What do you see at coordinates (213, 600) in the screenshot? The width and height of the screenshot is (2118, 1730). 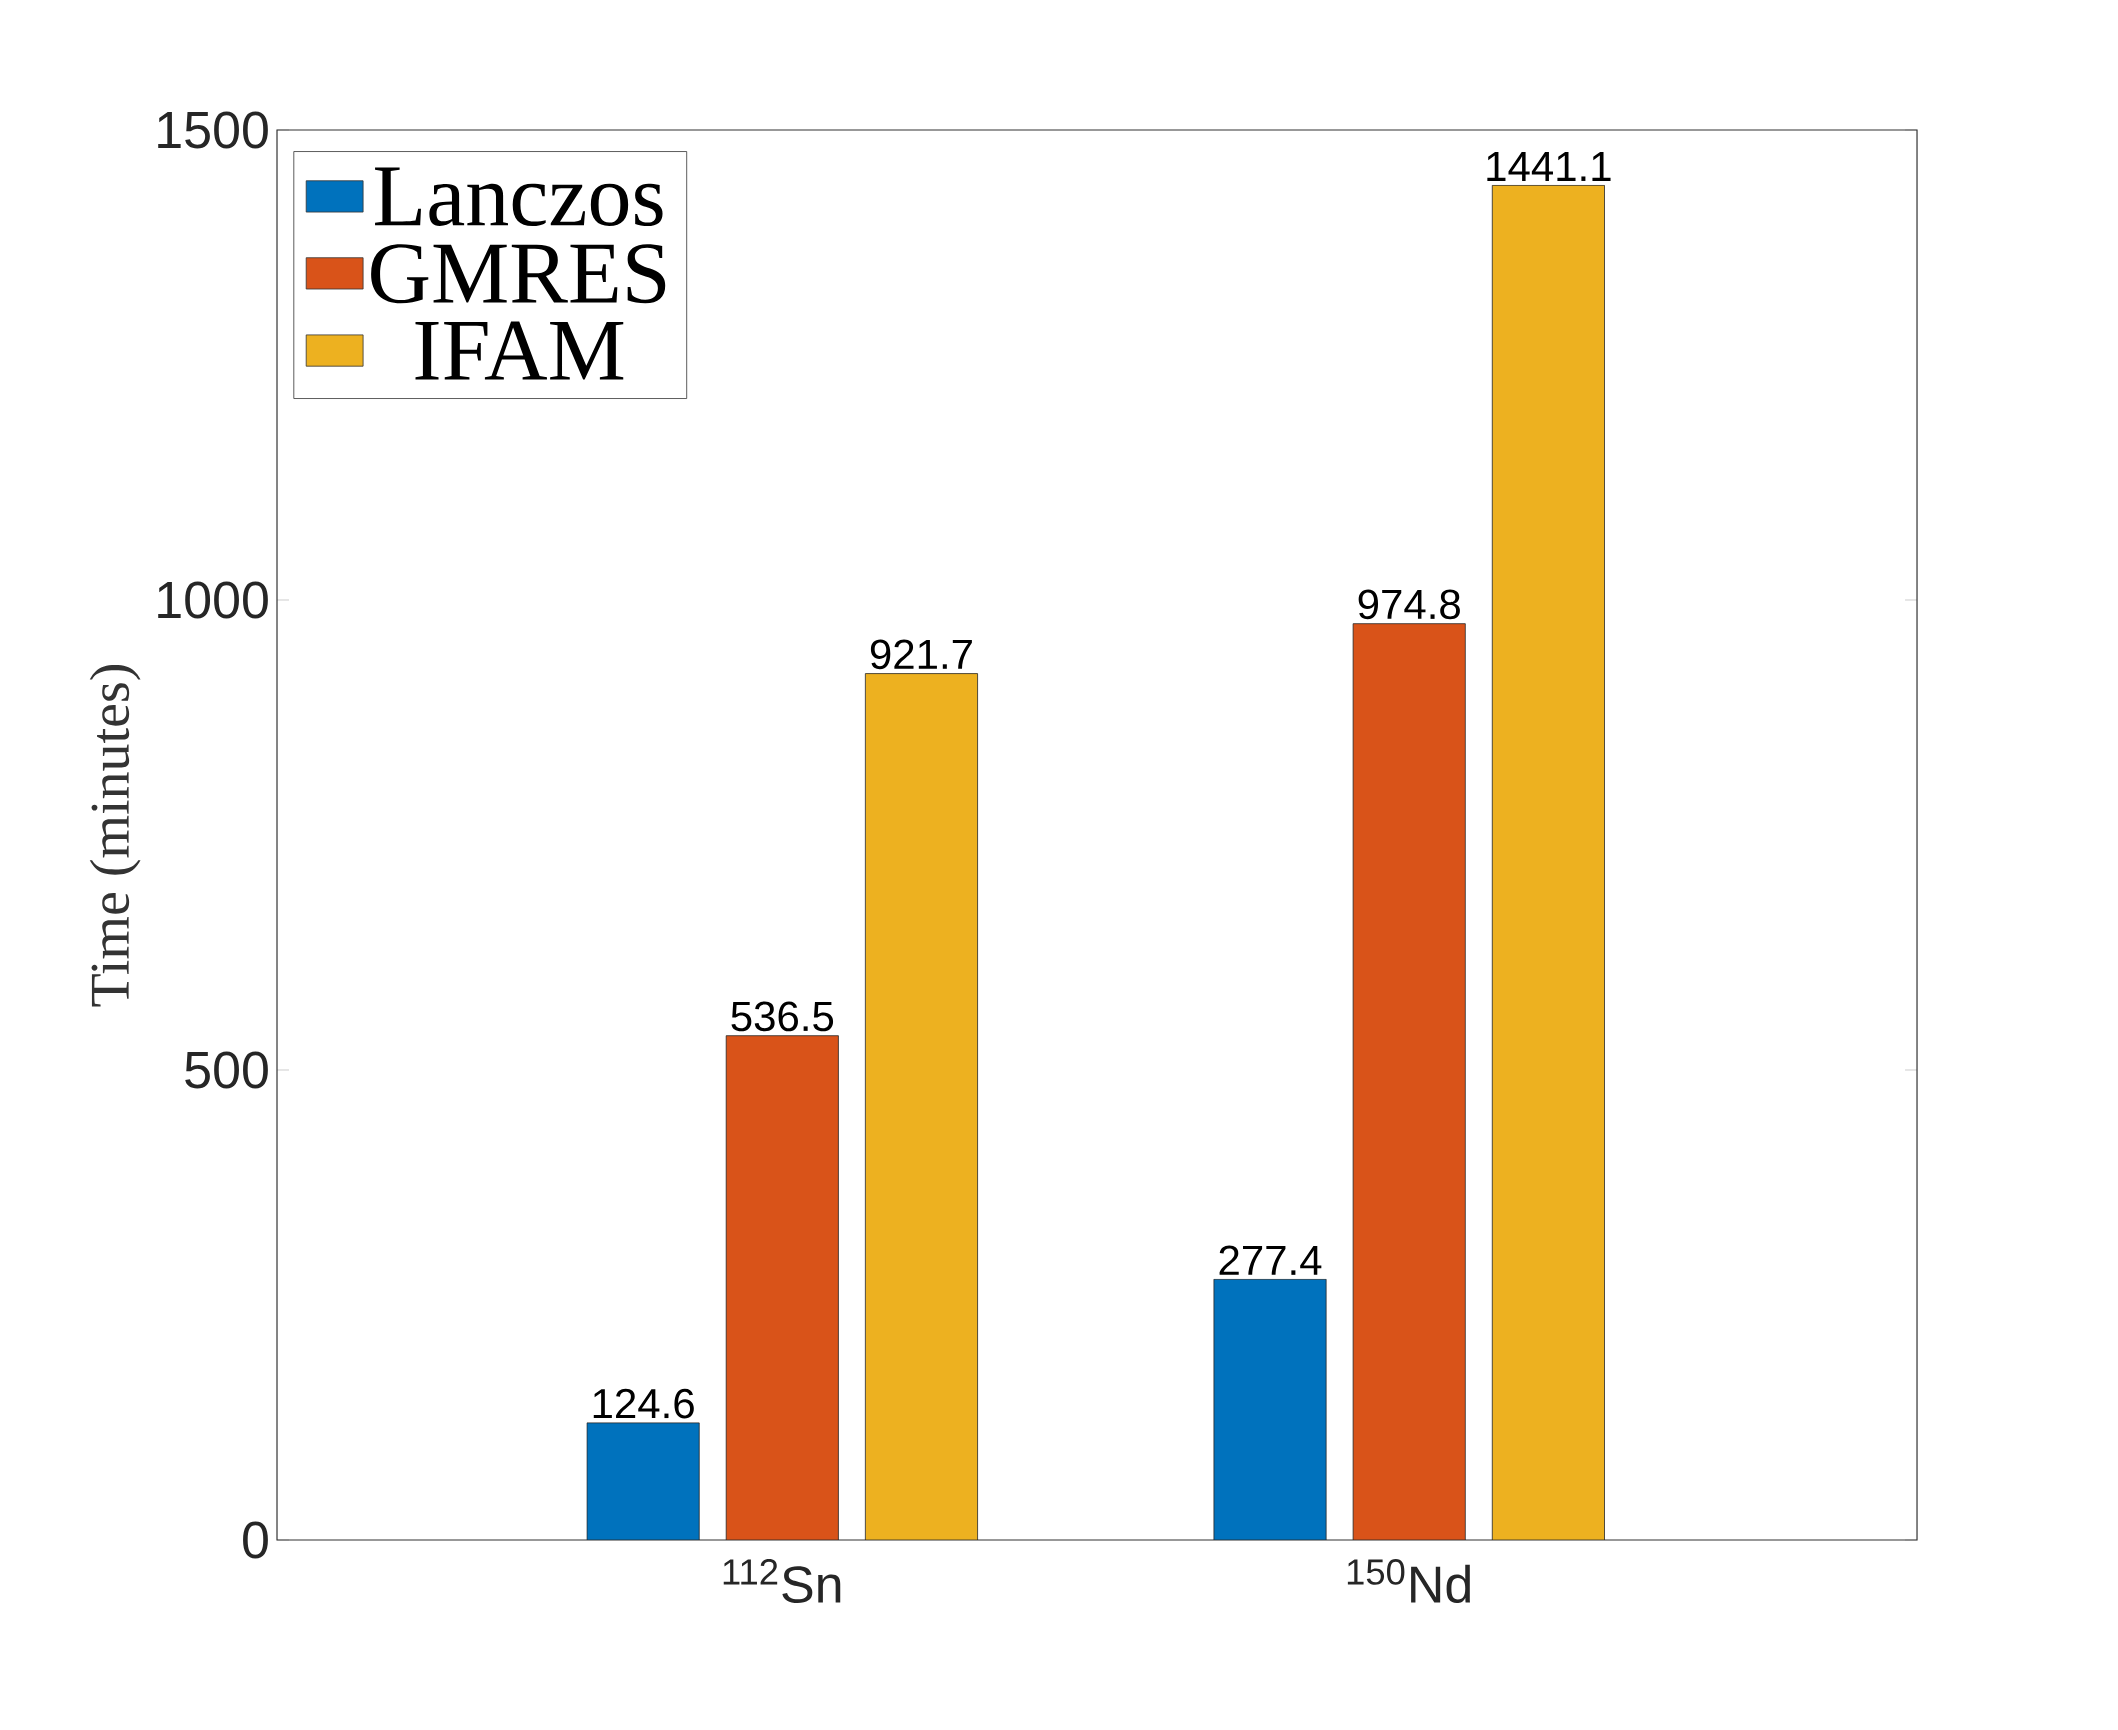 I see `y-tick-label: 1000` at bounding box center [213, 600].